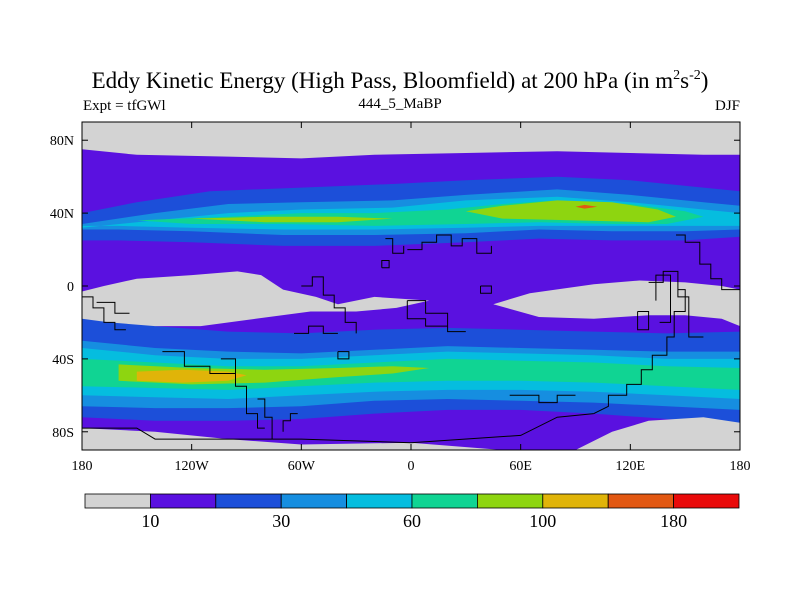  I want to click on colorbar-label: 180, so click(673, 521).